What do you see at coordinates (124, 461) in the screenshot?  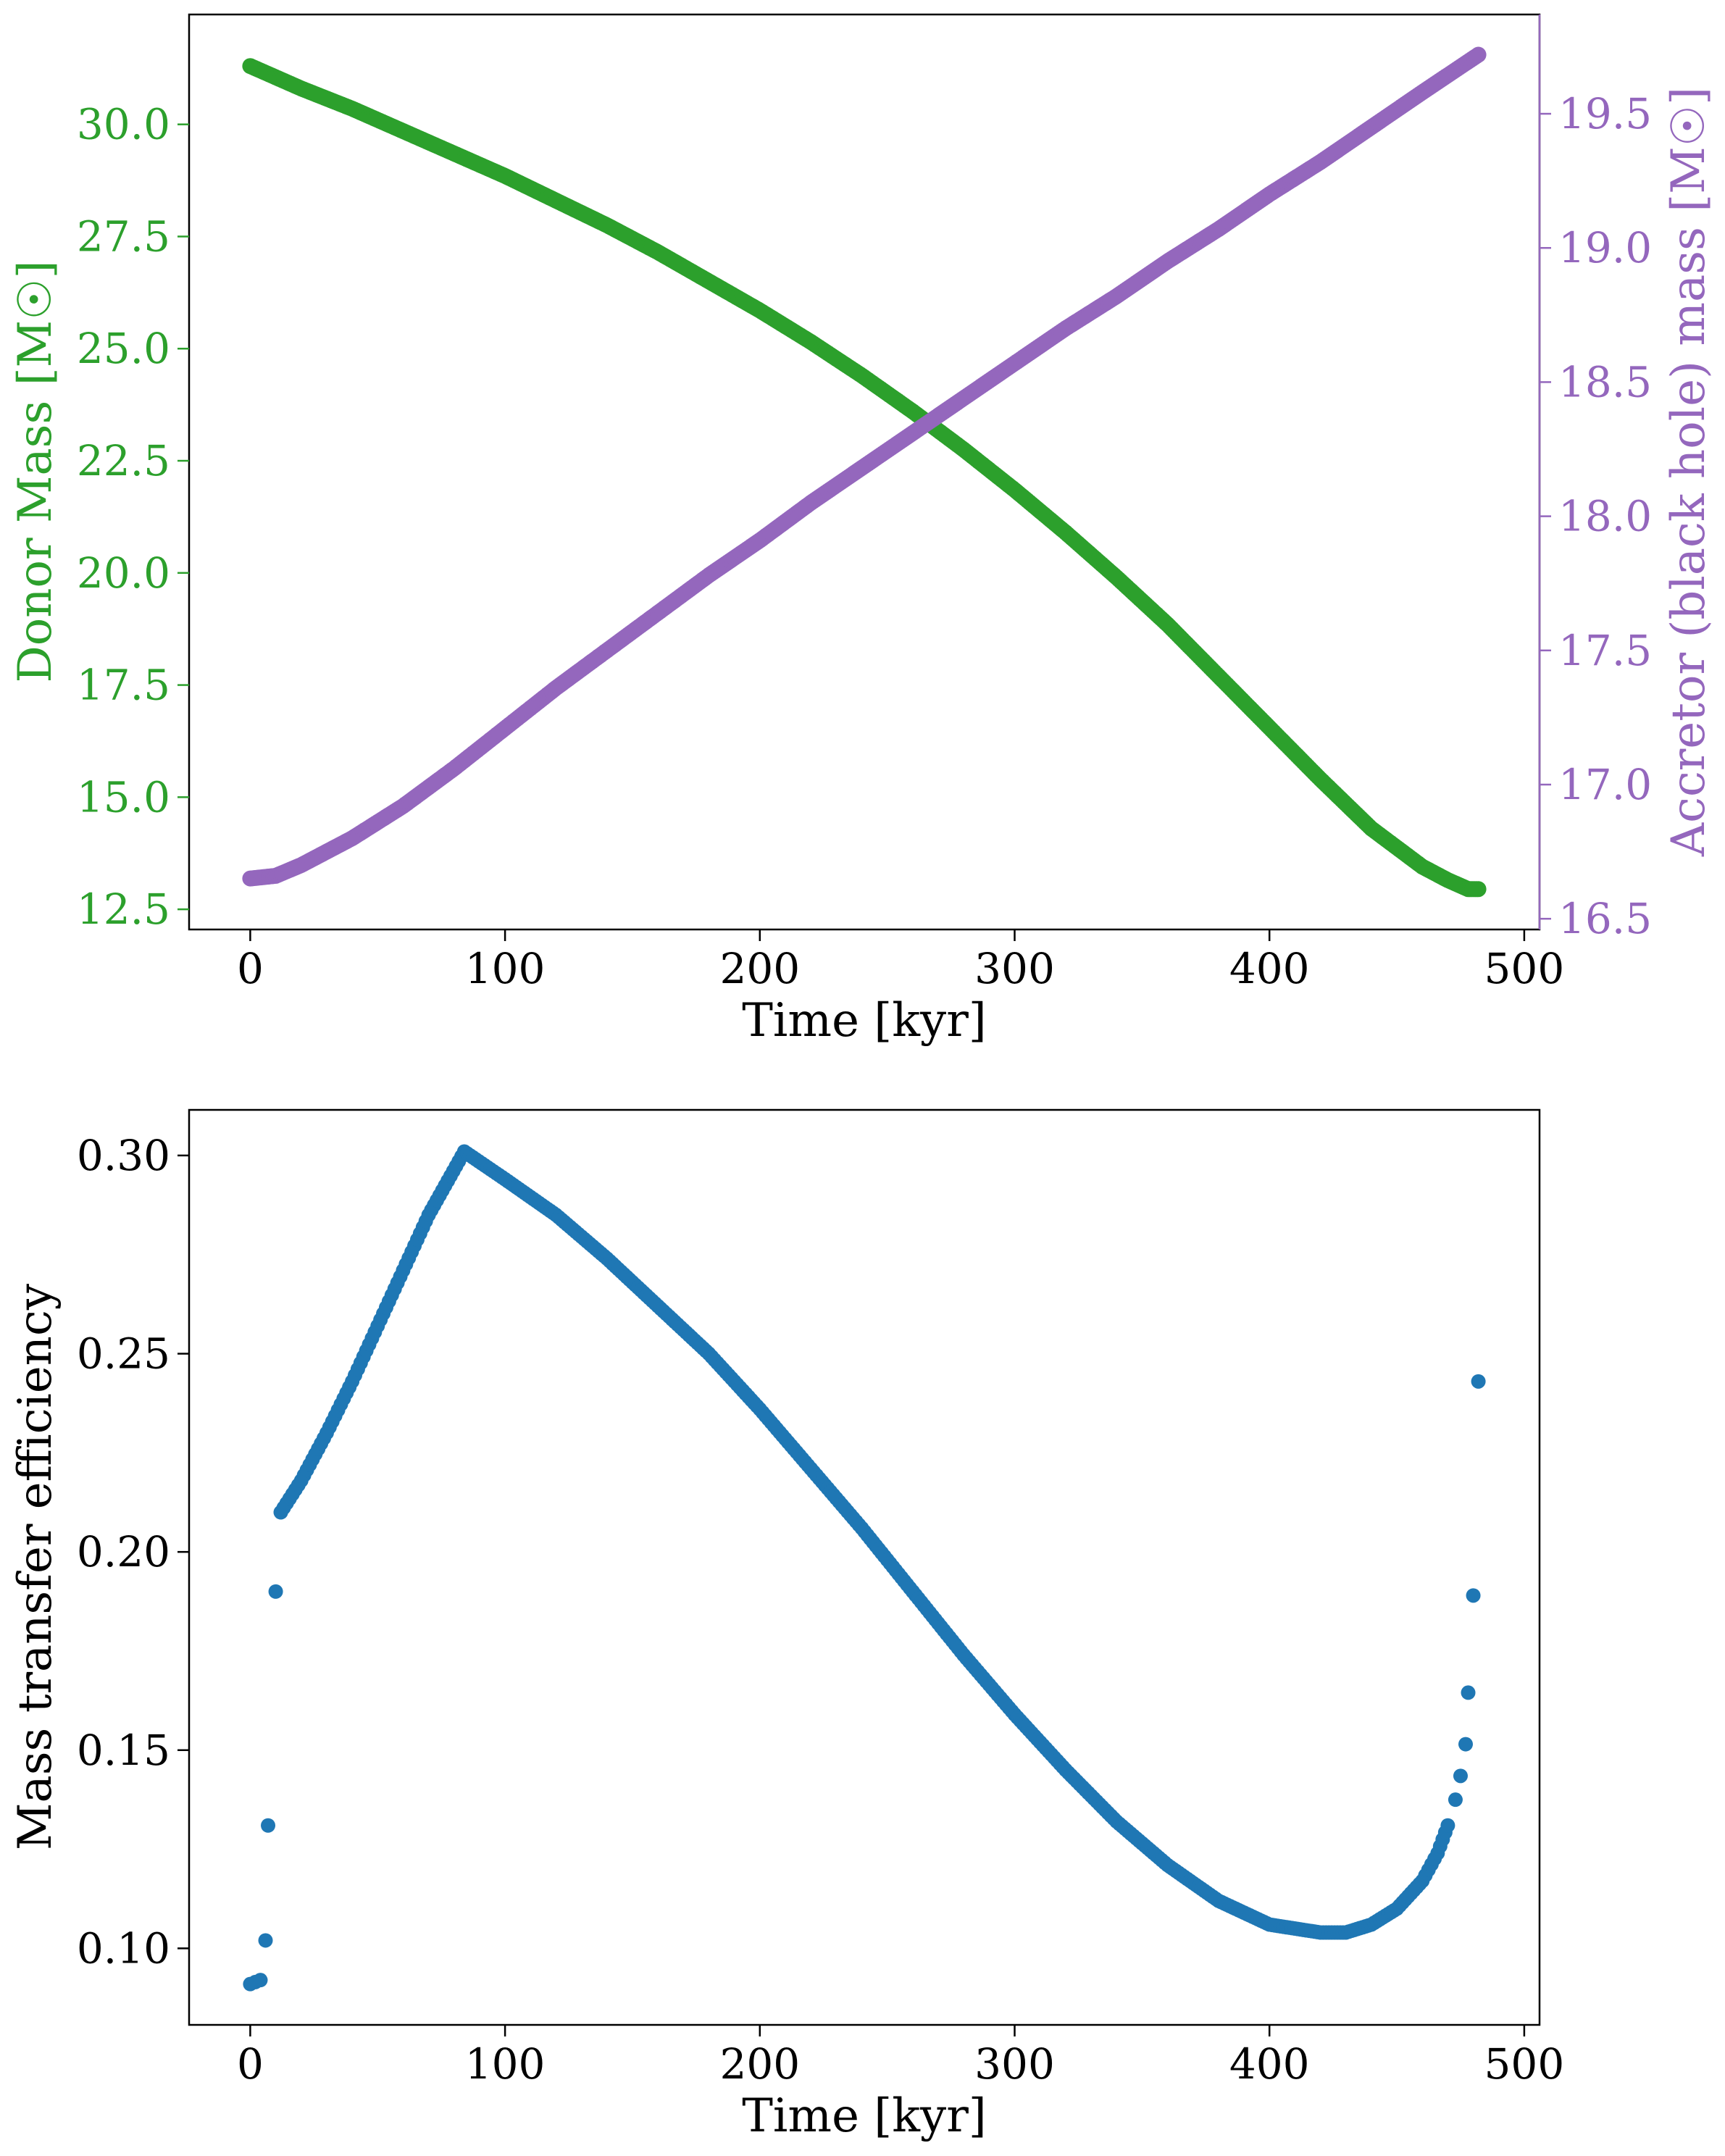 I see `left-y-tick-label: 22.5` at bounding box center [124, 461].